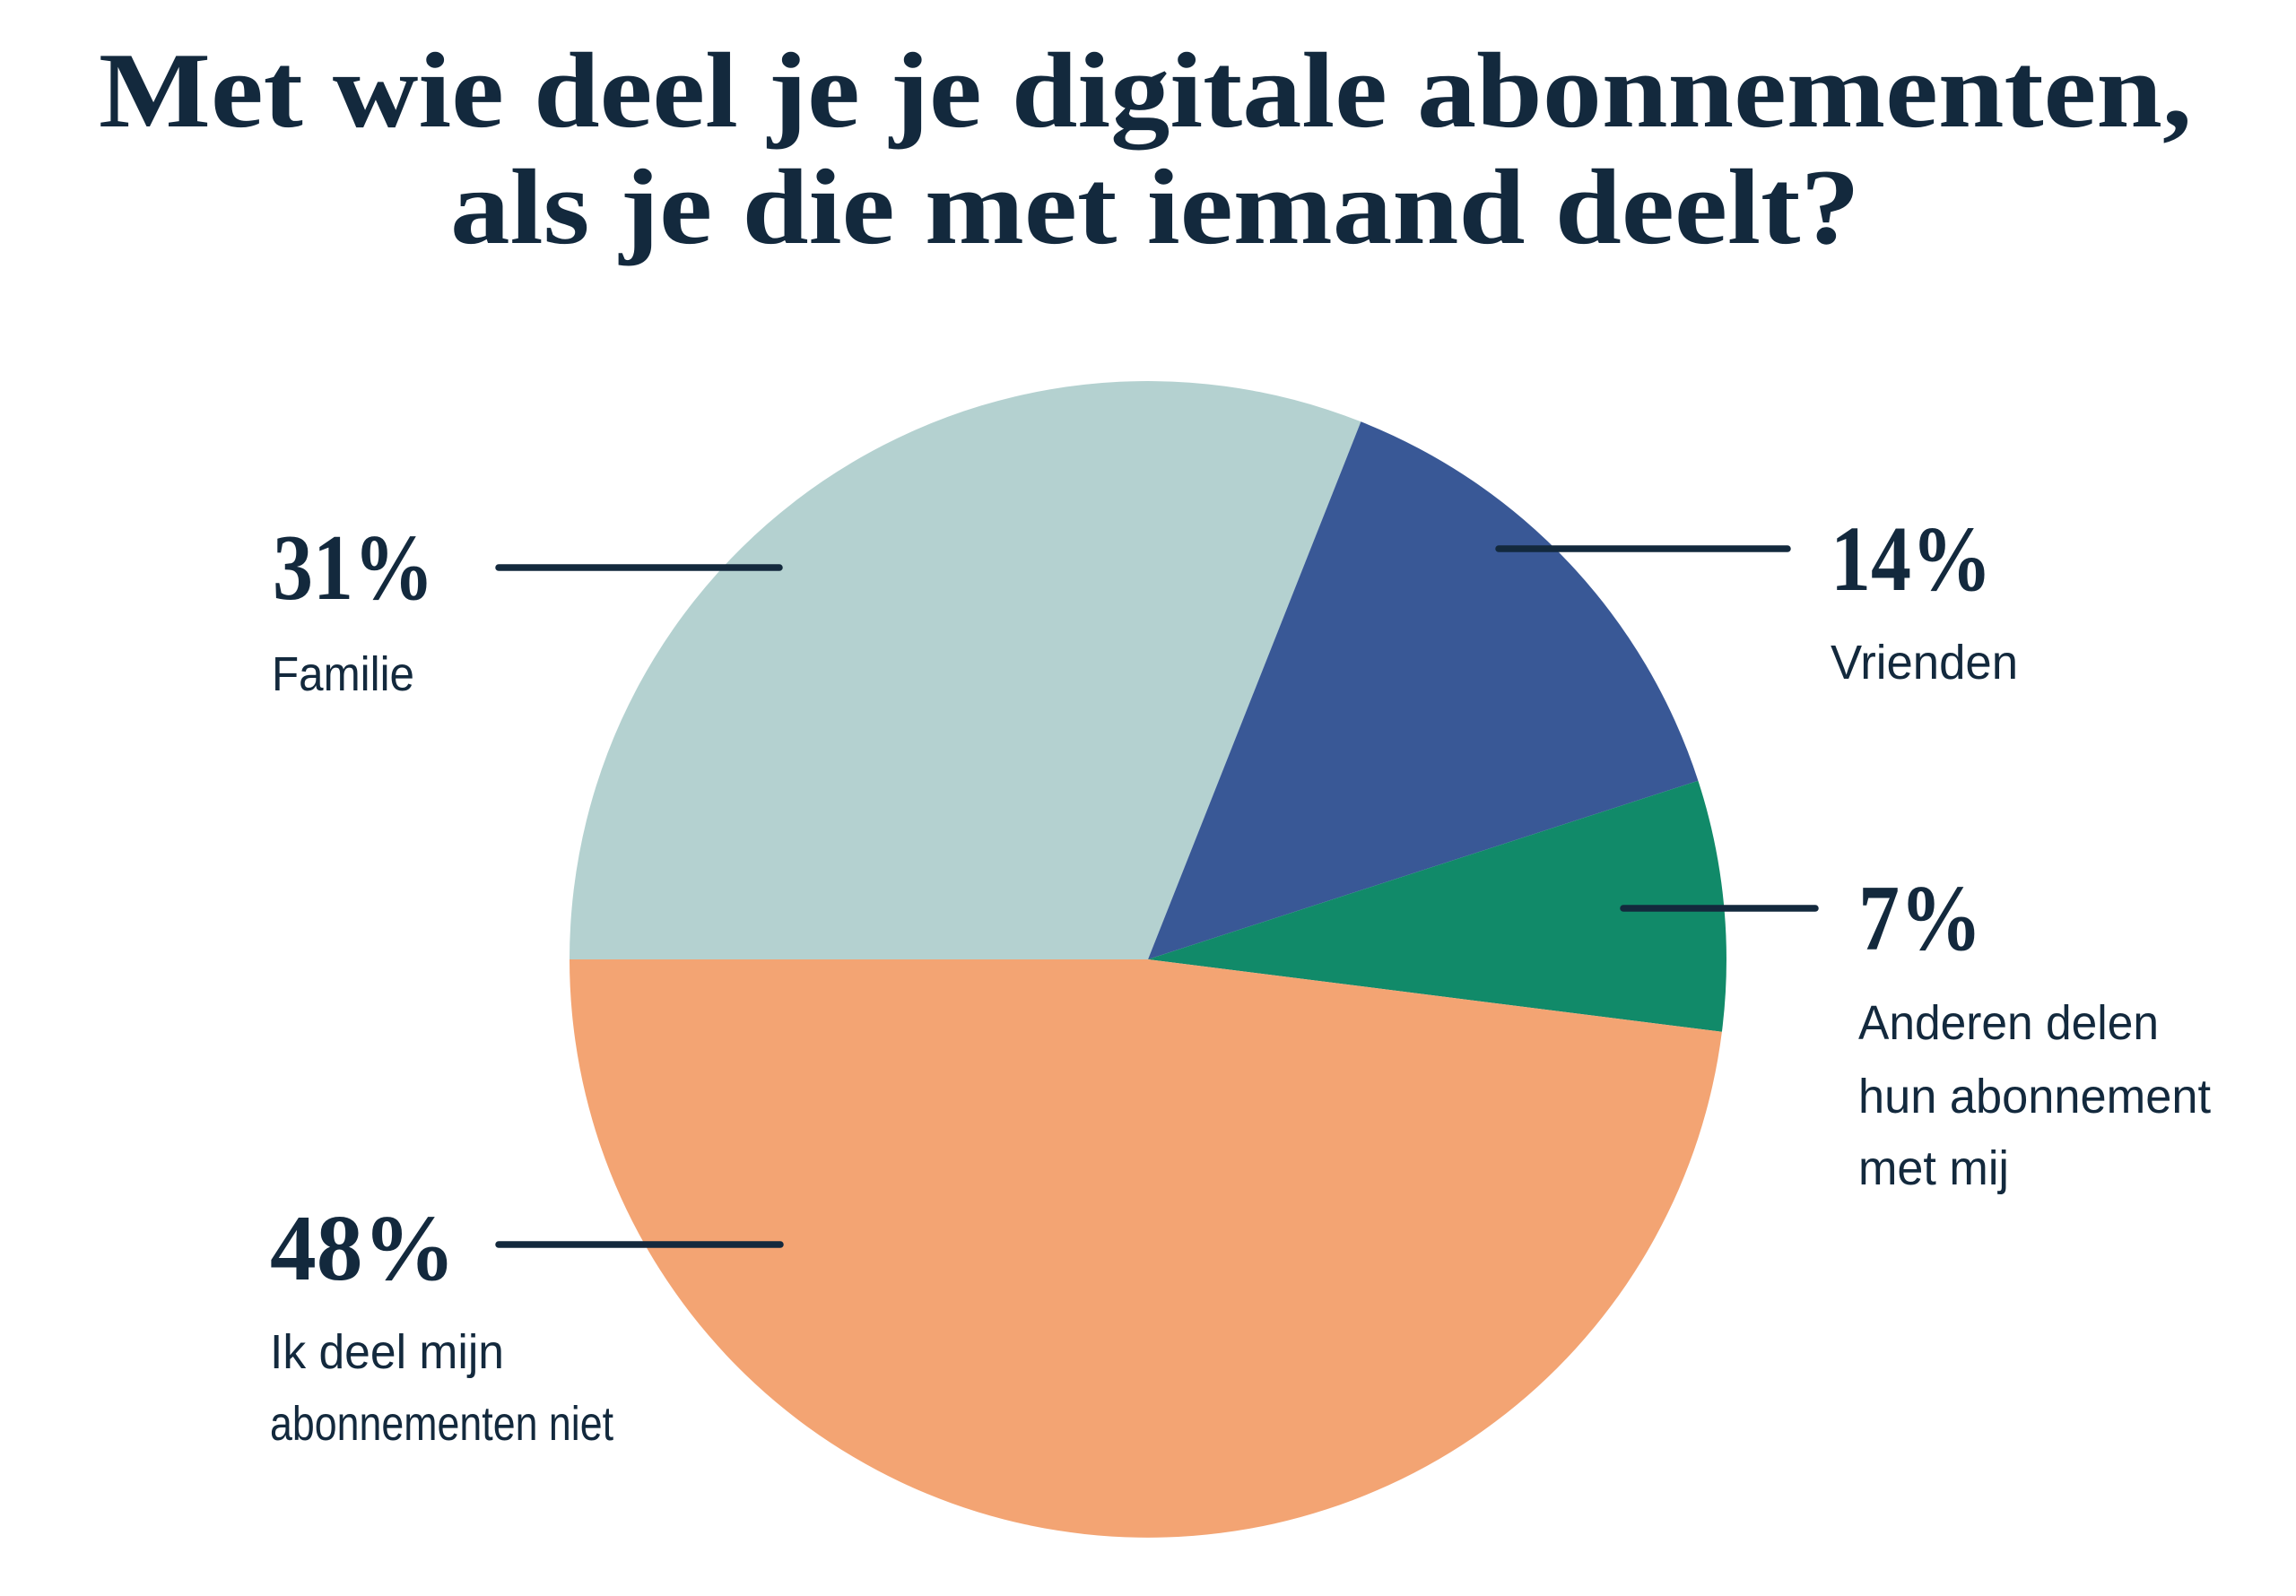 The image size is (2296, 1596). Describe the element at coordinates (1924, 663) in the screenshot. I see `svg-text: Vrienden` at that location.